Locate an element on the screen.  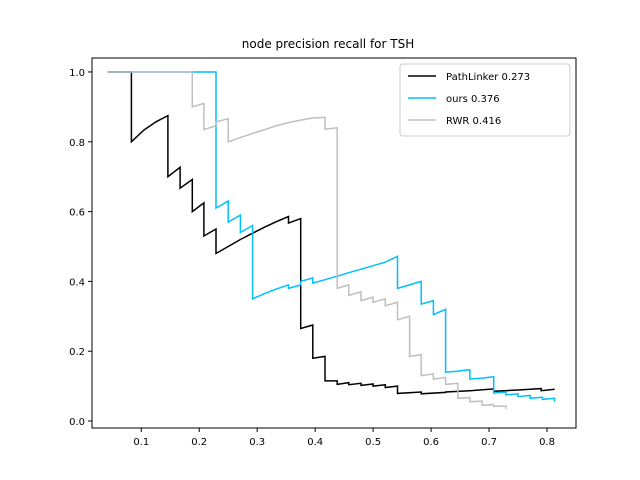
y-tick-label: 0.4 is located at coordinates (77, 282).